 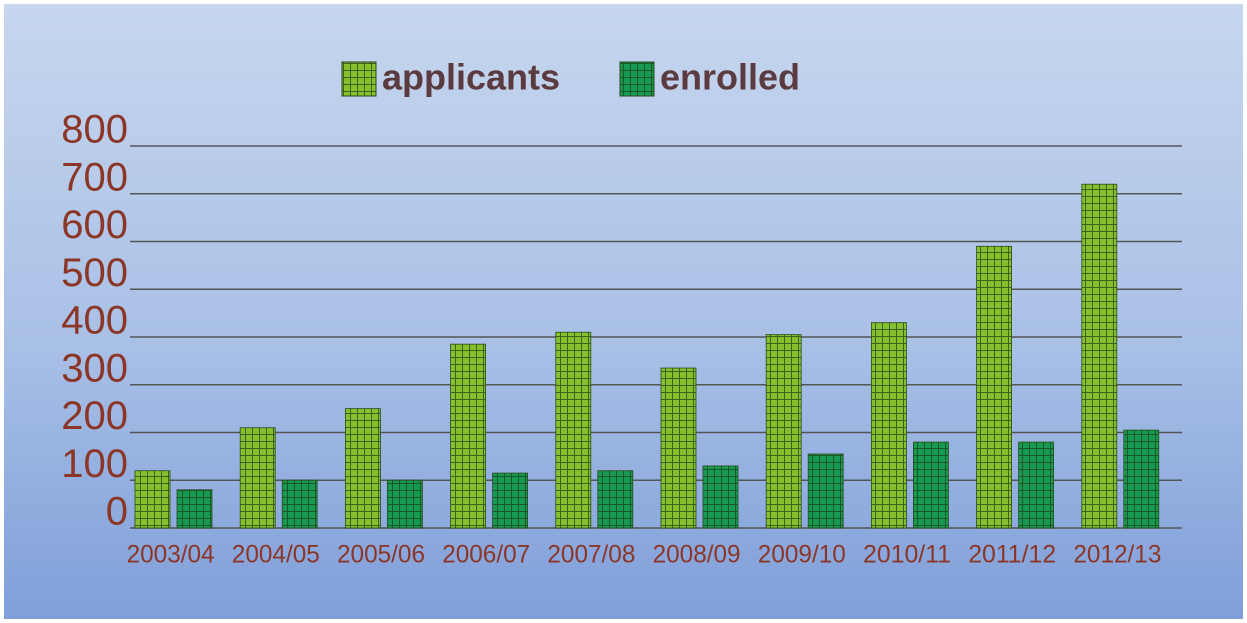 I want to click on legend-label: enrolled, so click(x=730, y=77).